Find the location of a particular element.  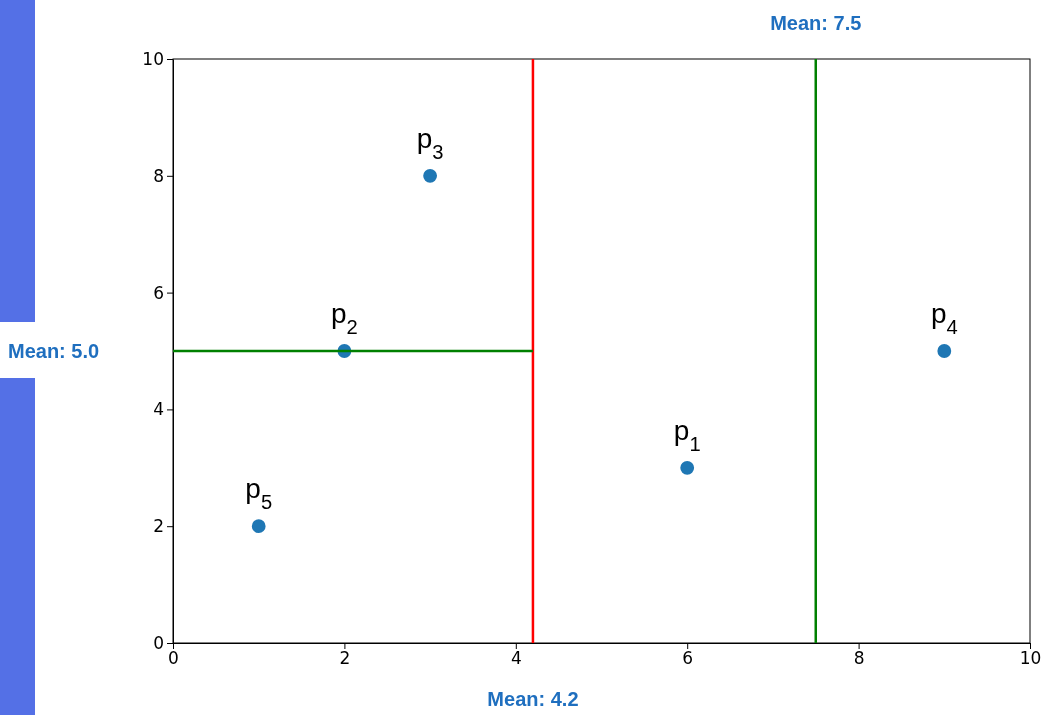

x-tick-label: 8 is located at coordinates (859, 658).